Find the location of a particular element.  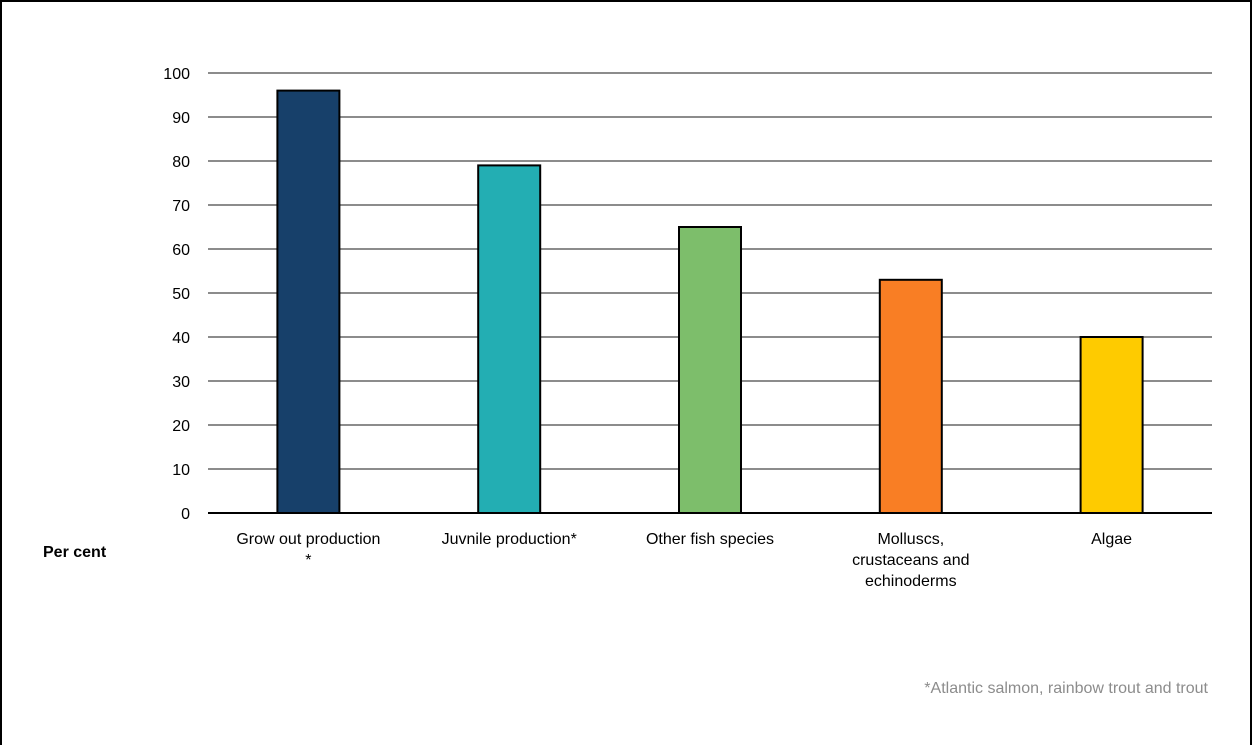

y-tick-label: 100 is located at coordinates (176, 74).